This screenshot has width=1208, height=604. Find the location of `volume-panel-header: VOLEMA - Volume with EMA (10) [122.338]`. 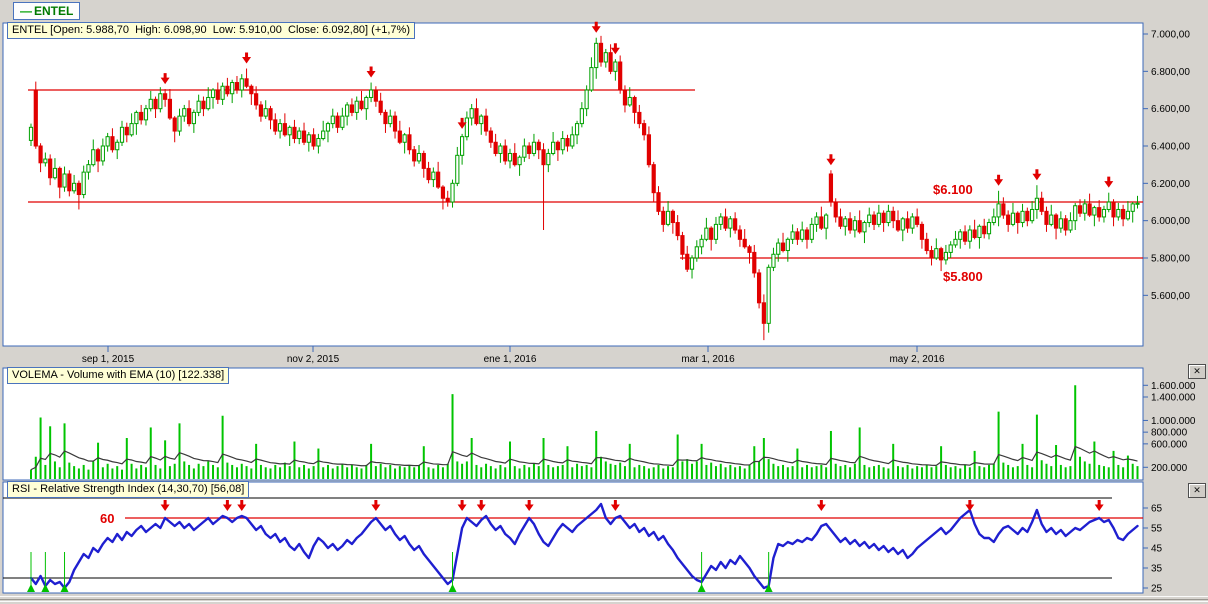

volume-panel-header: VOLEMA - Volume with EMA (10) [122.338] is located at coordinates (118, 375).